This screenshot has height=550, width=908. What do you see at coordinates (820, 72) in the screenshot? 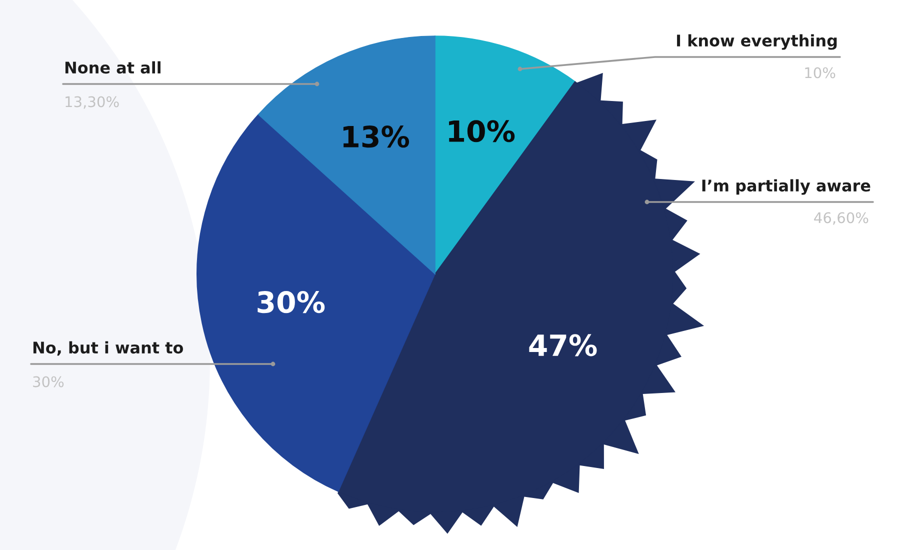
I see `text: 10%` at bounding box center [820, 72].